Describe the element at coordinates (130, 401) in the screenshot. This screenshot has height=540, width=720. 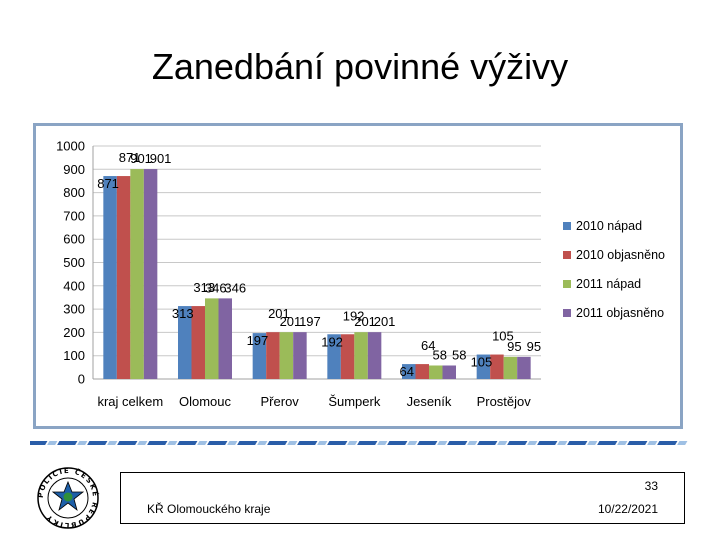
I see `x-tick-label: kraj celkem` at that location.